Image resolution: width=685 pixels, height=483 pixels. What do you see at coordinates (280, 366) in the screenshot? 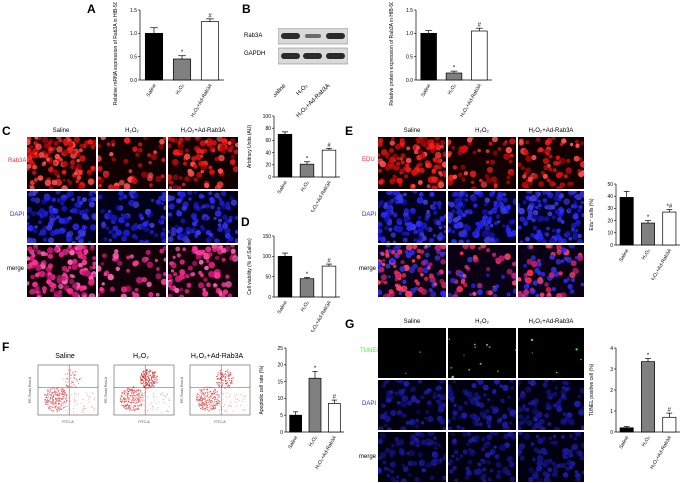
I see `y-tick-label: 20` at bounding box center [280, 366].